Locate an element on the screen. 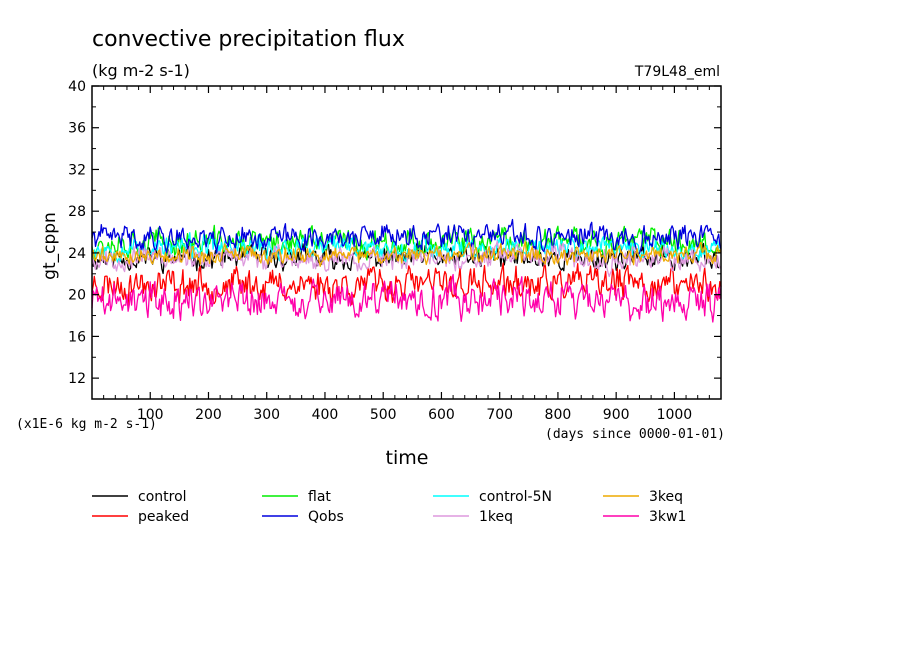  x-tick-label: 1000 is located at coordinates (675, 415).